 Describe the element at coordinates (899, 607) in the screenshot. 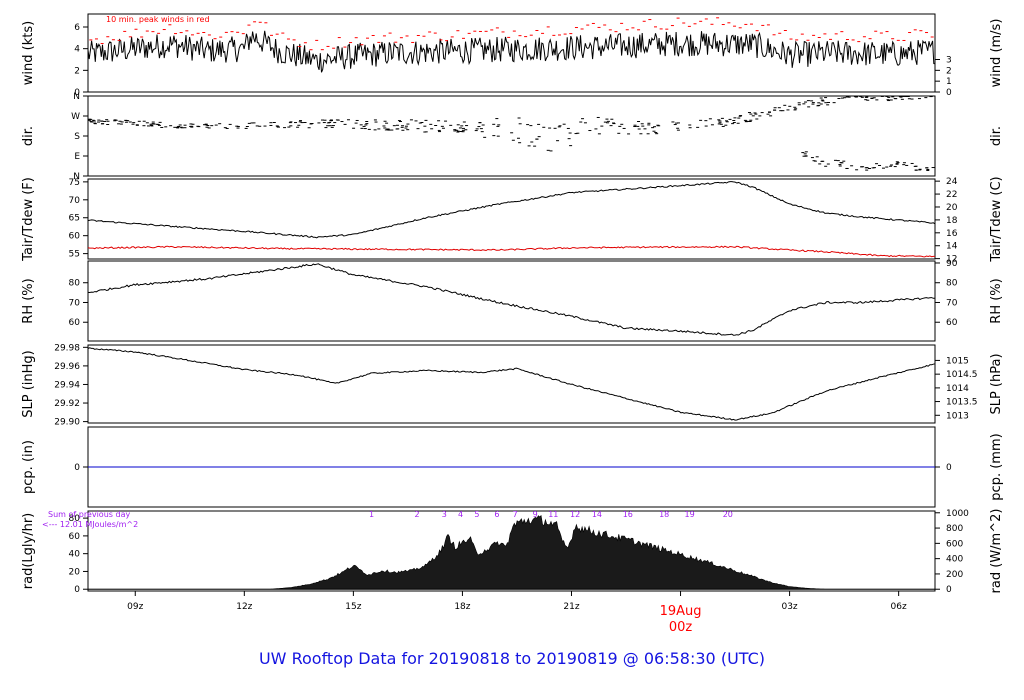

I see `x-tick-label: 06z` at that location.